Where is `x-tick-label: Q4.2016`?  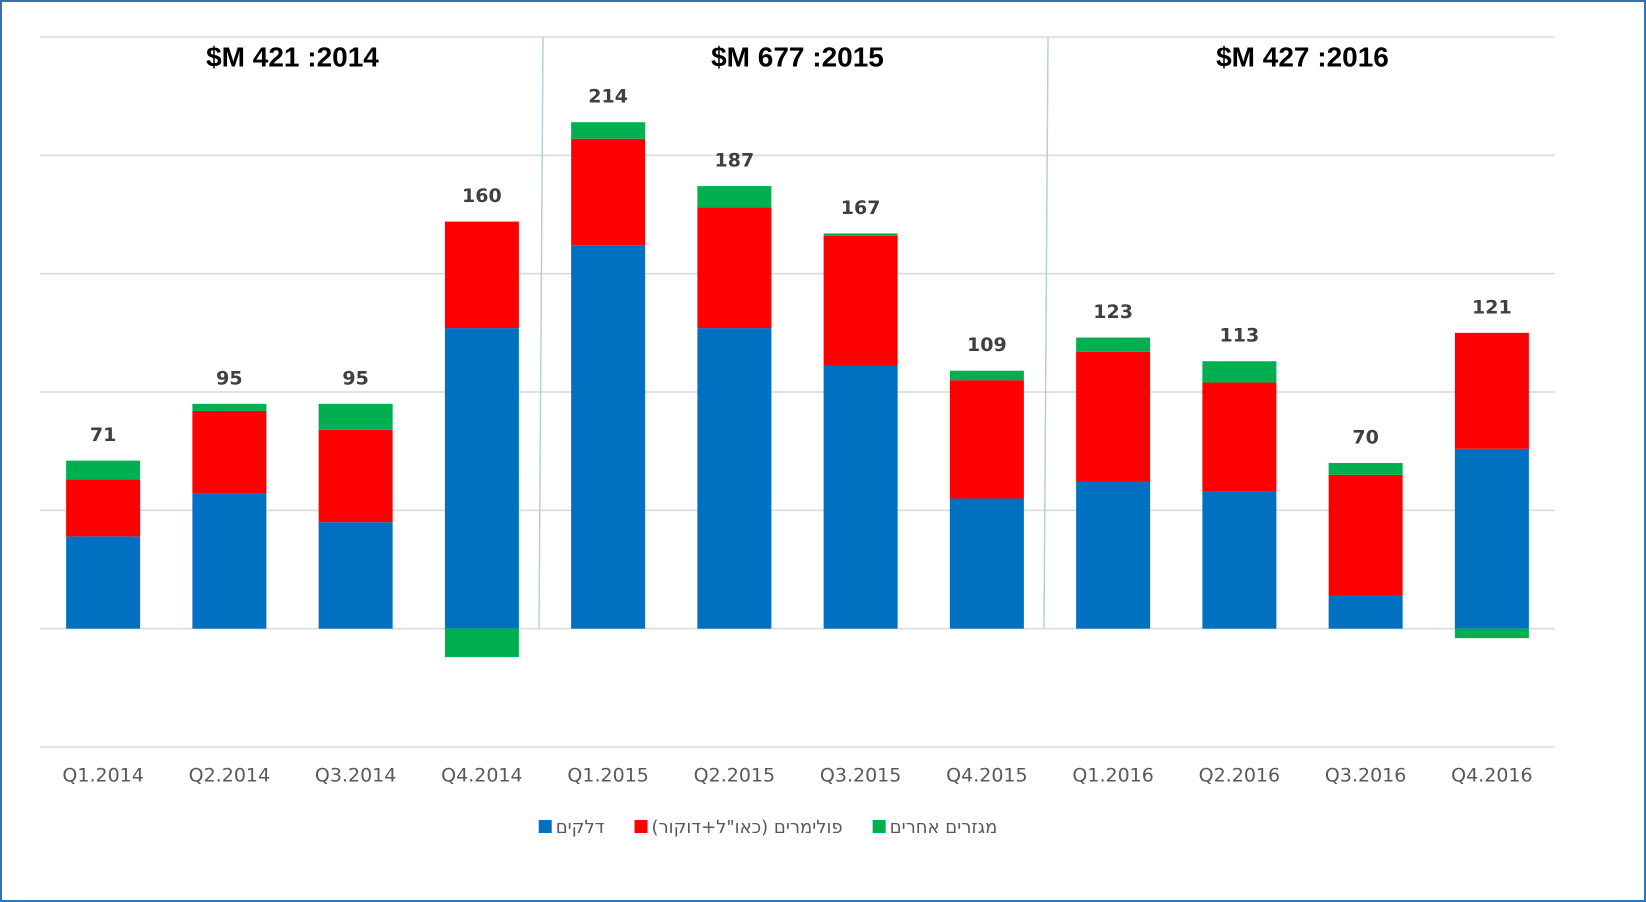 x-tick-label: Q4.2016 is located at coordinates (1491, 776).